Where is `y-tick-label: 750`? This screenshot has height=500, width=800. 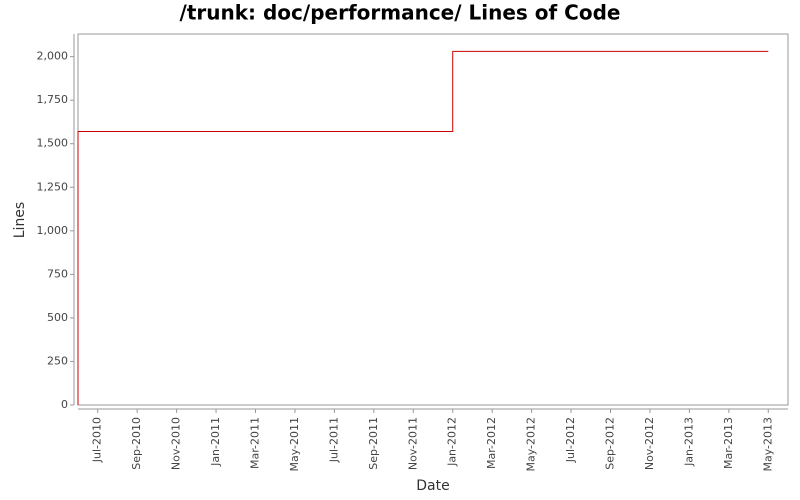 y-tick-label: 750 is located at coordinates (57, 273).